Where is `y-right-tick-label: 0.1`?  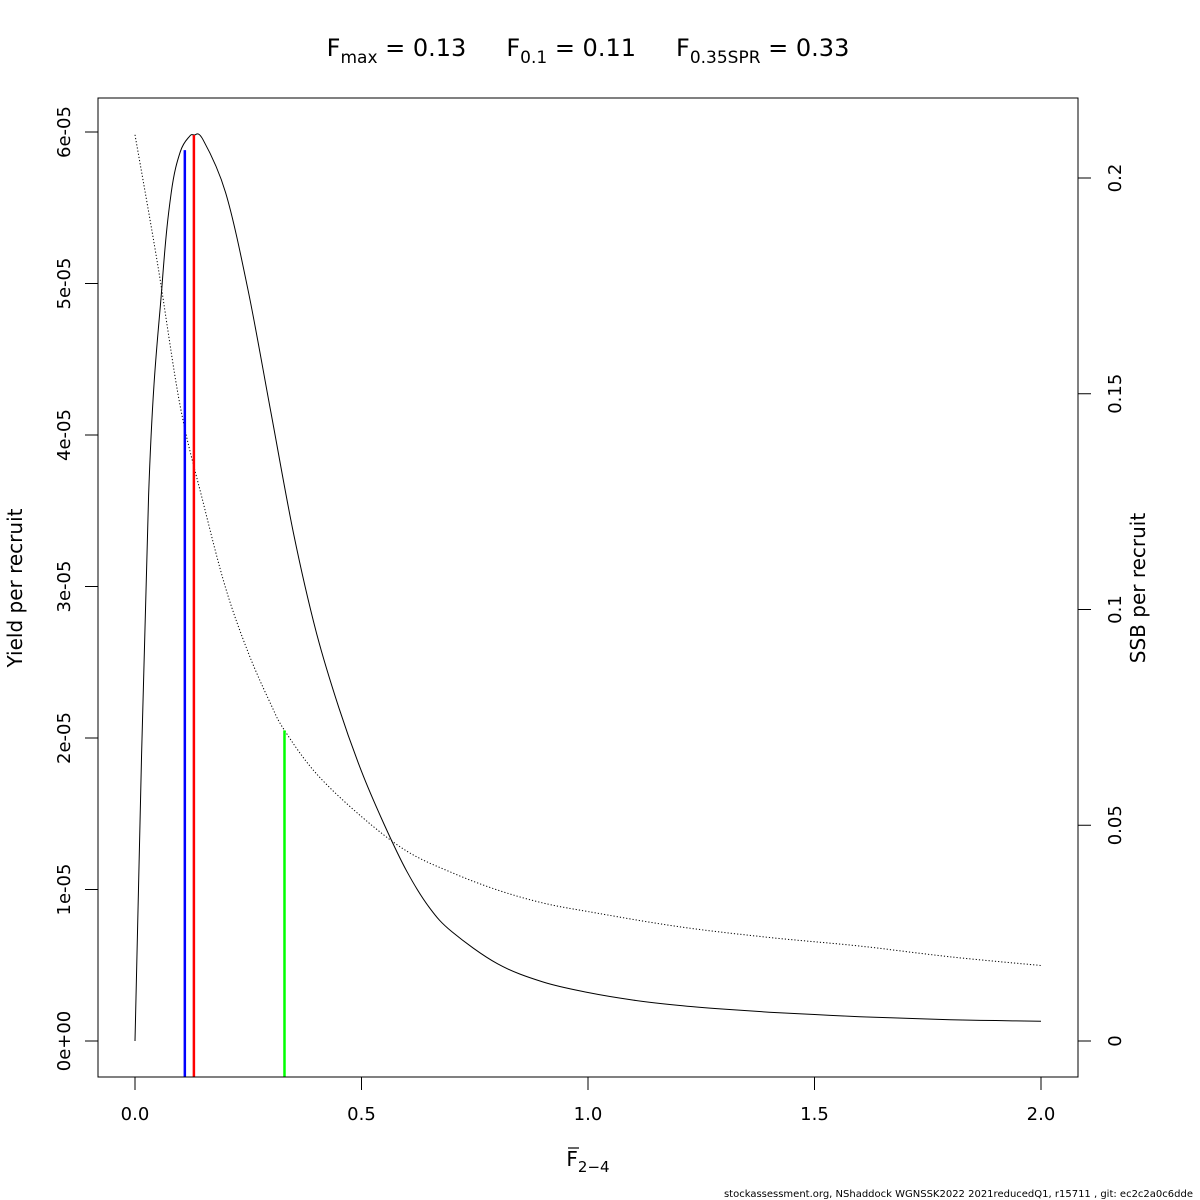 y-right-tick-label: 0.1 is located at coordinates (1115, 609).